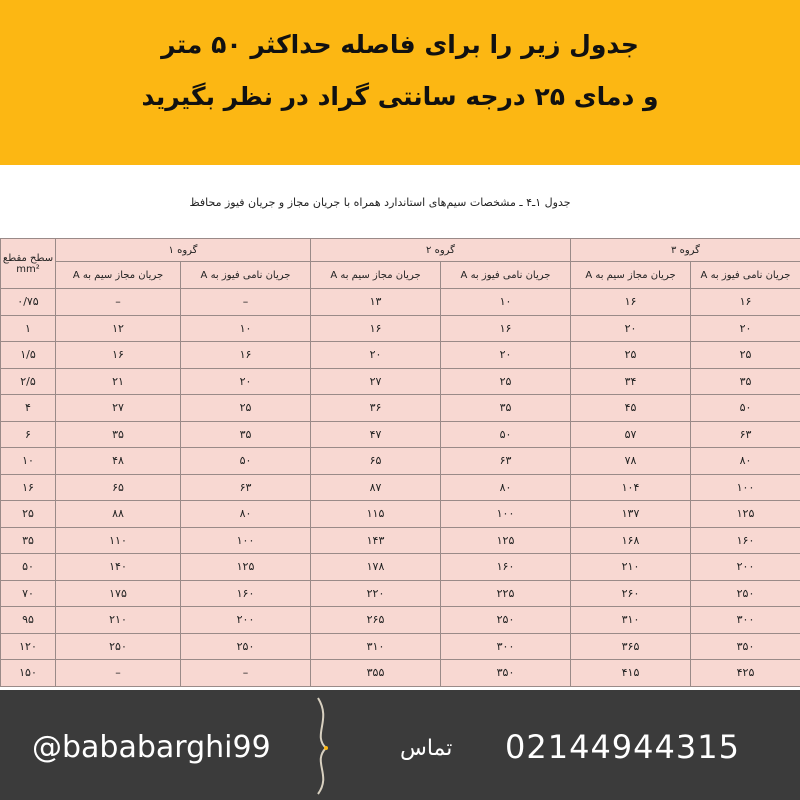 This screenshot has height=800, width=800. I want to click on table-row: ۱/۵ ۱۶ ۱۶ ۲۰ ۲۰ ۲۵ ۲۵, so click(400, 355).